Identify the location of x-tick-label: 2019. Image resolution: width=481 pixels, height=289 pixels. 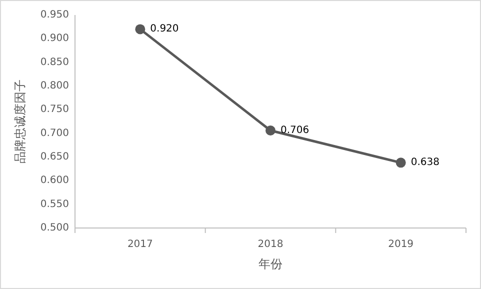
(401, 244).